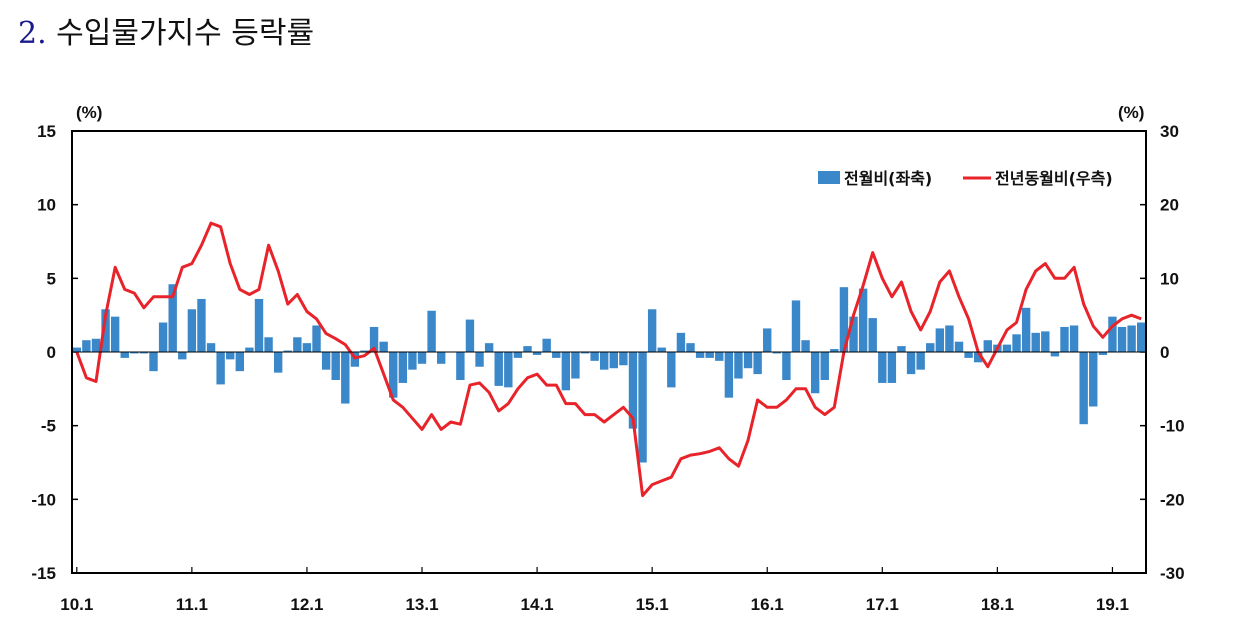  Describe the element at coordinates (1172, 426) in the screenshot. I see `right-axis-tick-label: -10` at that location.